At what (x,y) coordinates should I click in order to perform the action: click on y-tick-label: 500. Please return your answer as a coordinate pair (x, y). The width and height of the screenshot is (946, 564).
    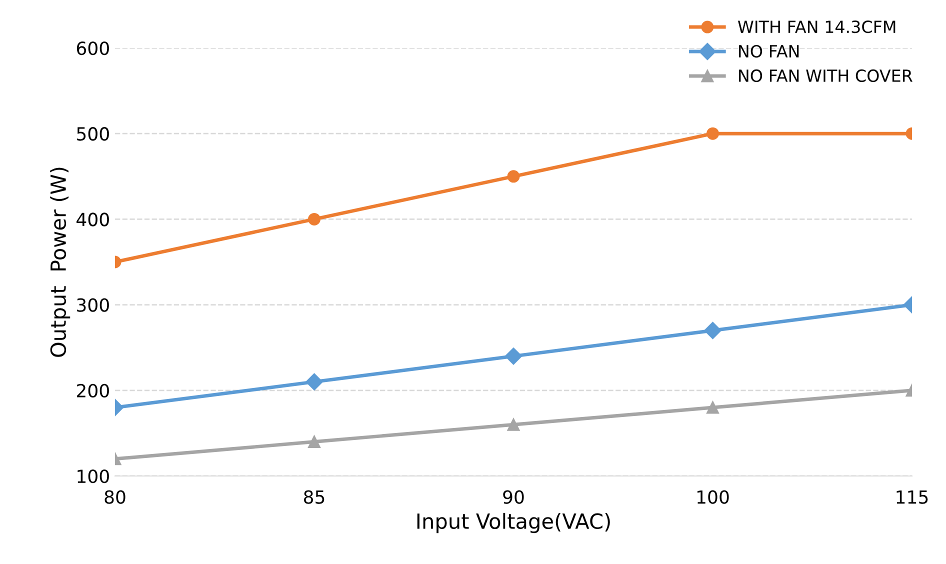
    Looking at the image, I should click on (93, 134).